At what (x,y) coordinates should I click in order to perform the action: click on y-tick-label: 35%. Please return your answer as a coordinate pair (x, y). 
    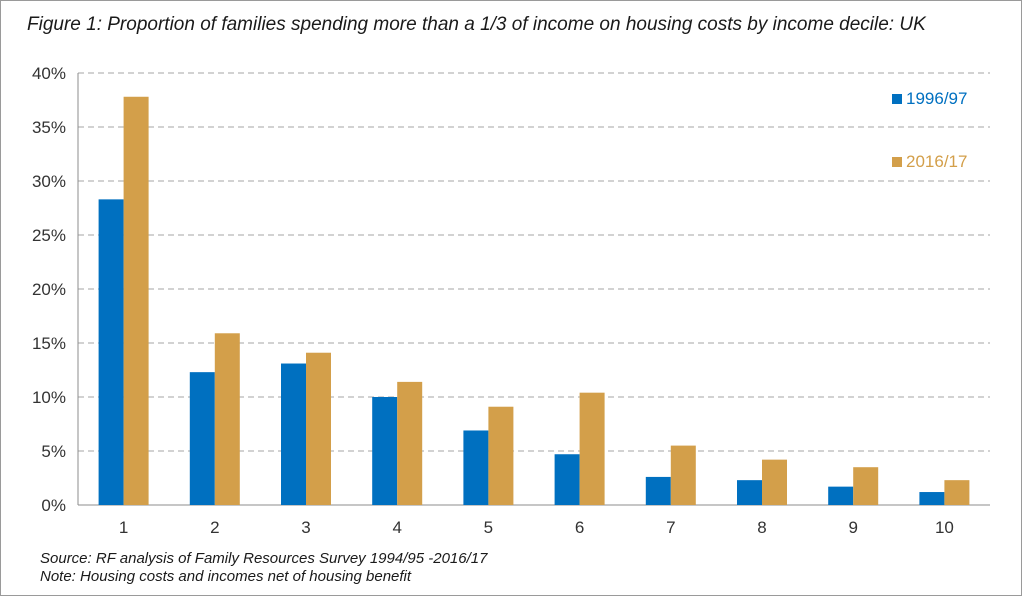
    Looking at the image, I should click on (49, 127).